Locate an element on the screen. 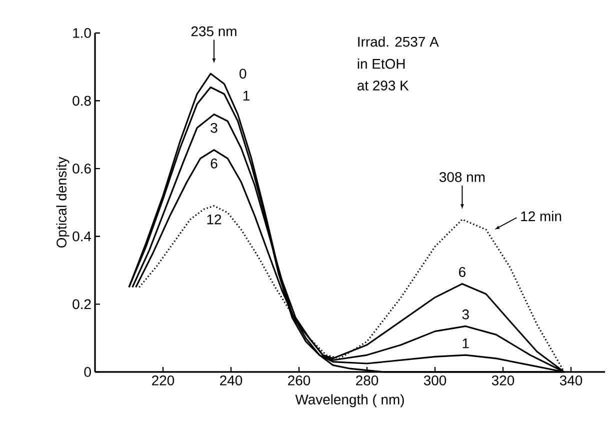 The height and width of the screenshot is (441, 612). x-tick-label: 220 is located at coordinates (163, 380).